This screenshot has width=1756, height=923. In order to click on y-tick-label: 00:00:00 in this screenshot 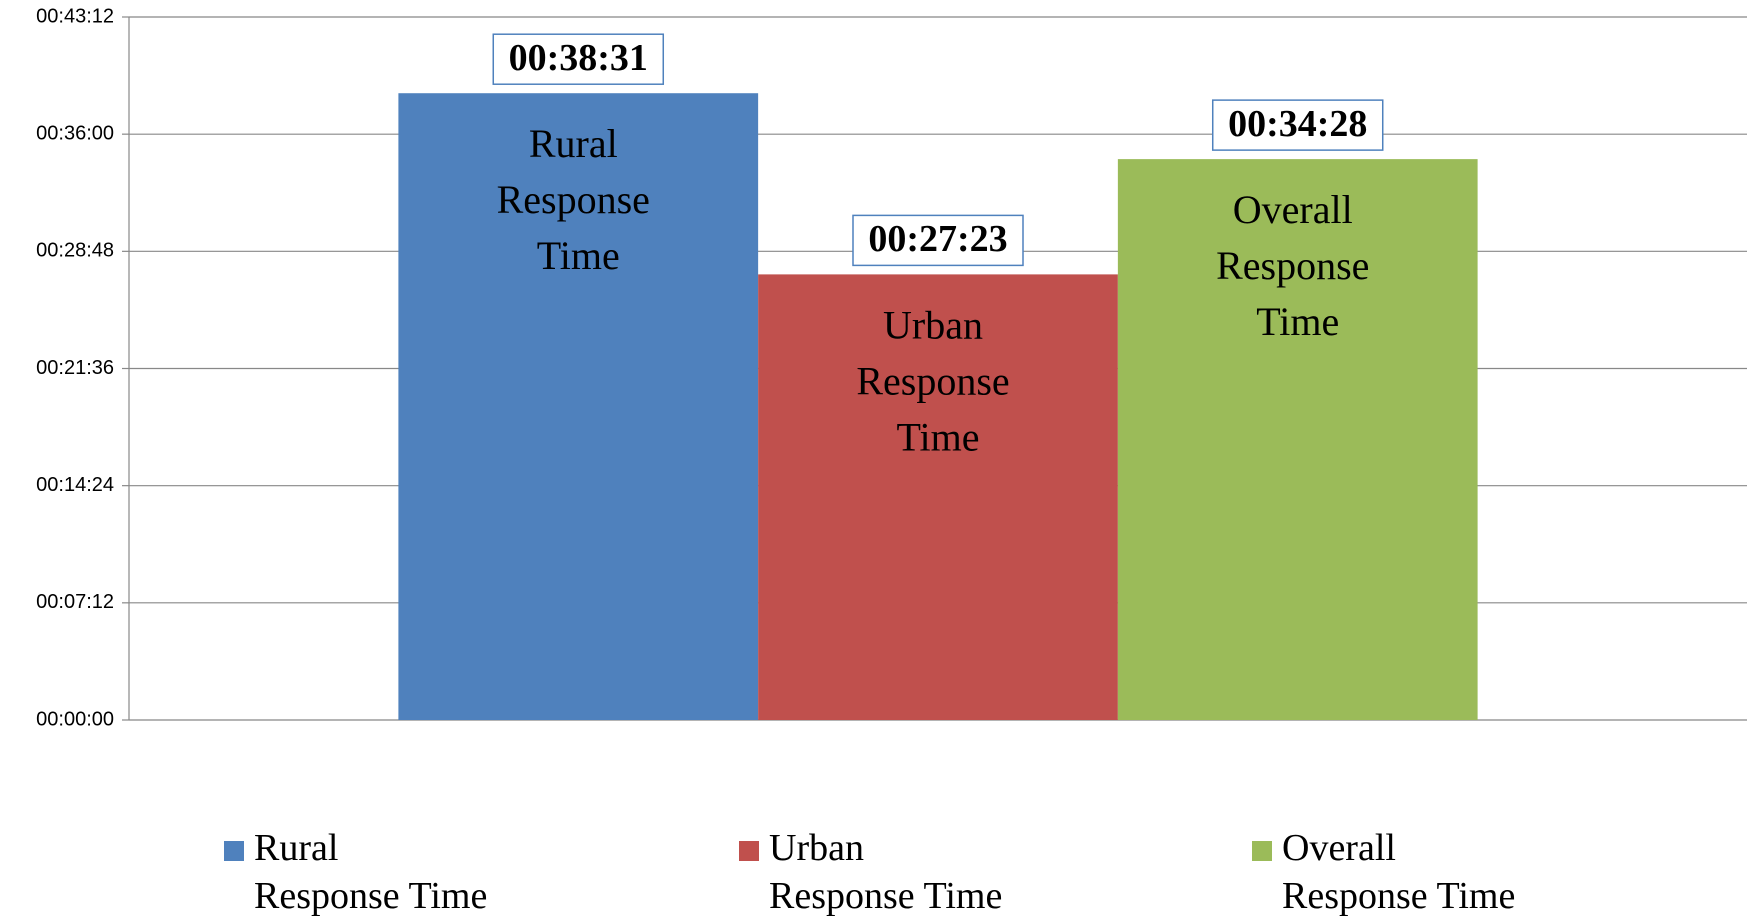, I will do `click(75, 719)`.